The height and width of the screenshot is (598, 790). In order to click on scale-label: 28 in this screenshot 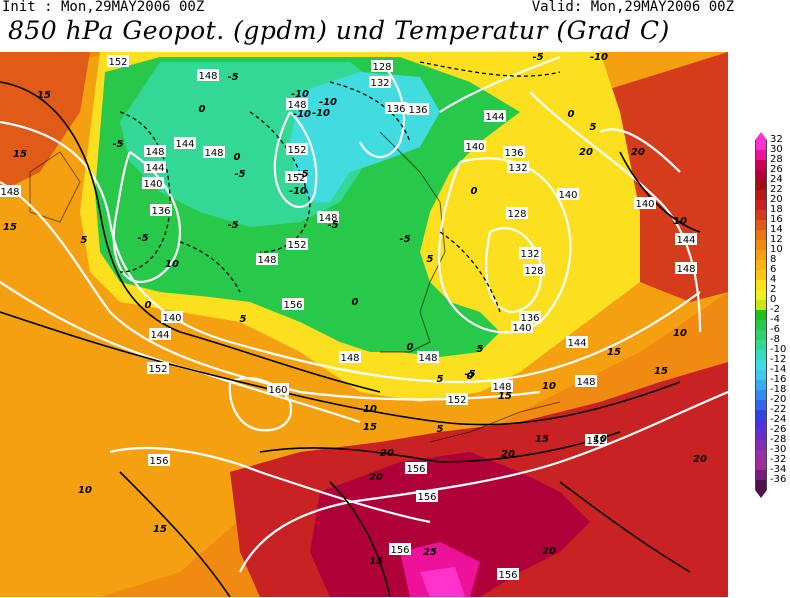, I will do `click(776, 159)`.